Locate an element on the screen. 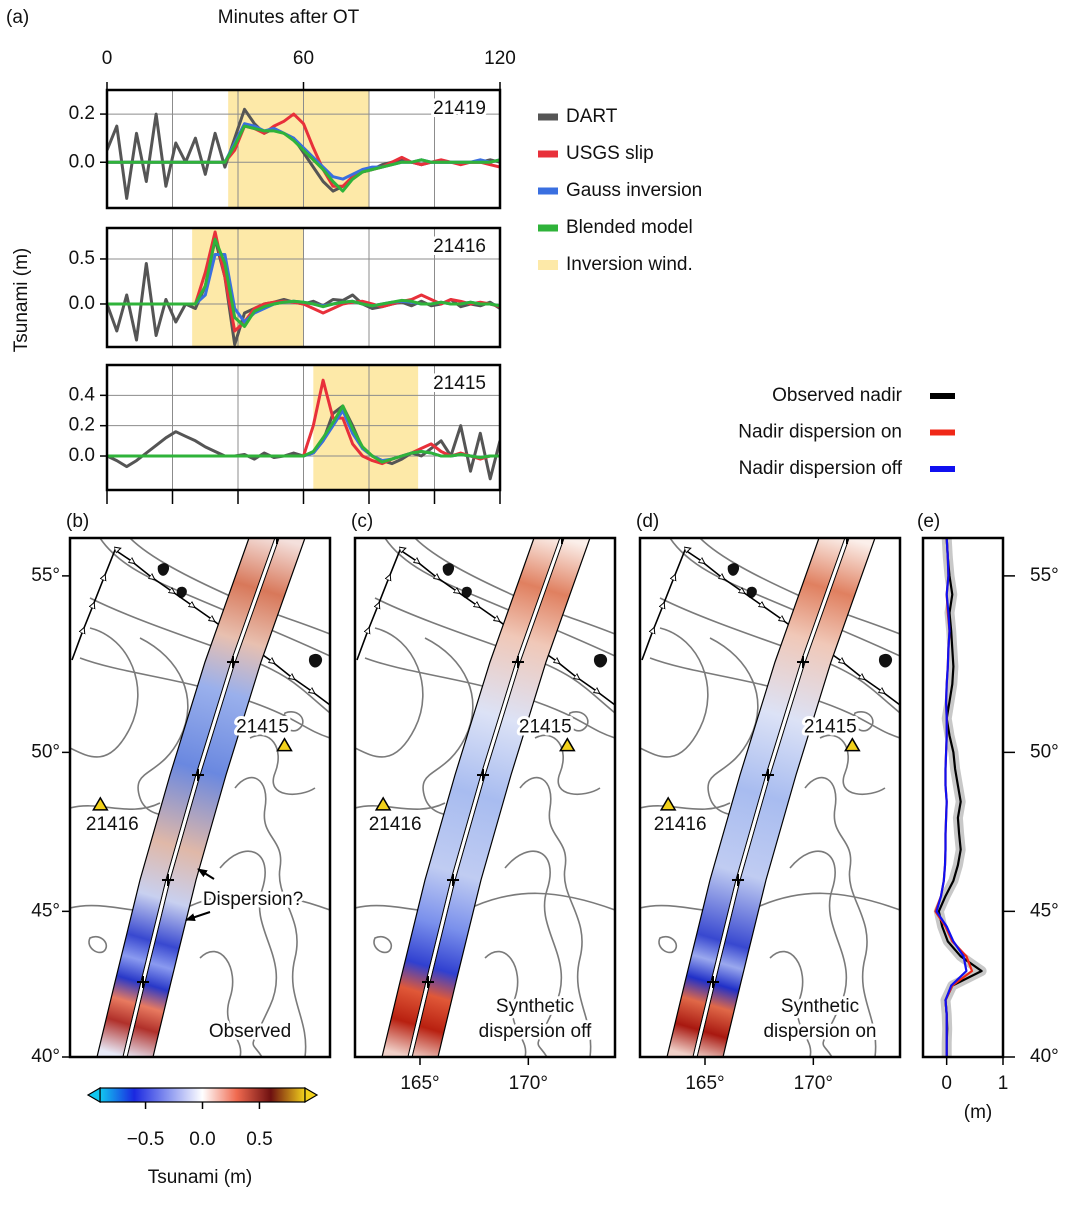  colorbar: −0.5 0.0 0.5 Tsunami (m) is located at coordinates (202, 1137).